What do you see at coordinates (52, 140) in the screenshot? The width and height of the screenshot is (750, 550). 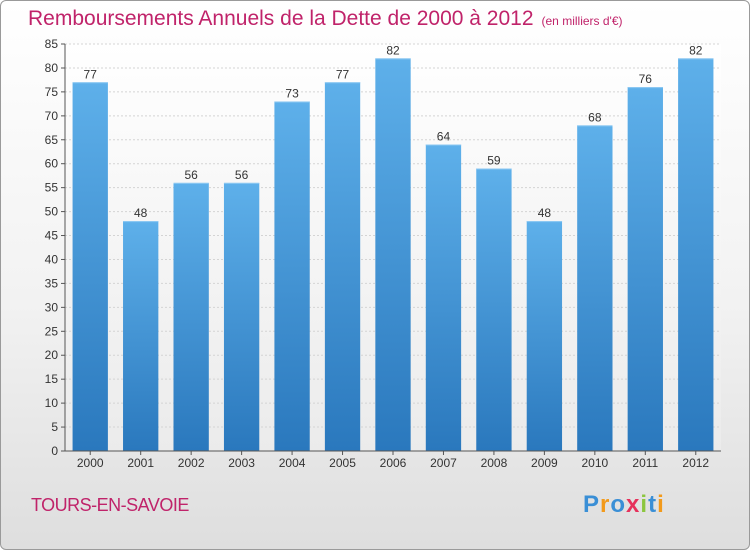 I see `y-tick-label: 65` at bounding box center [52, 140].